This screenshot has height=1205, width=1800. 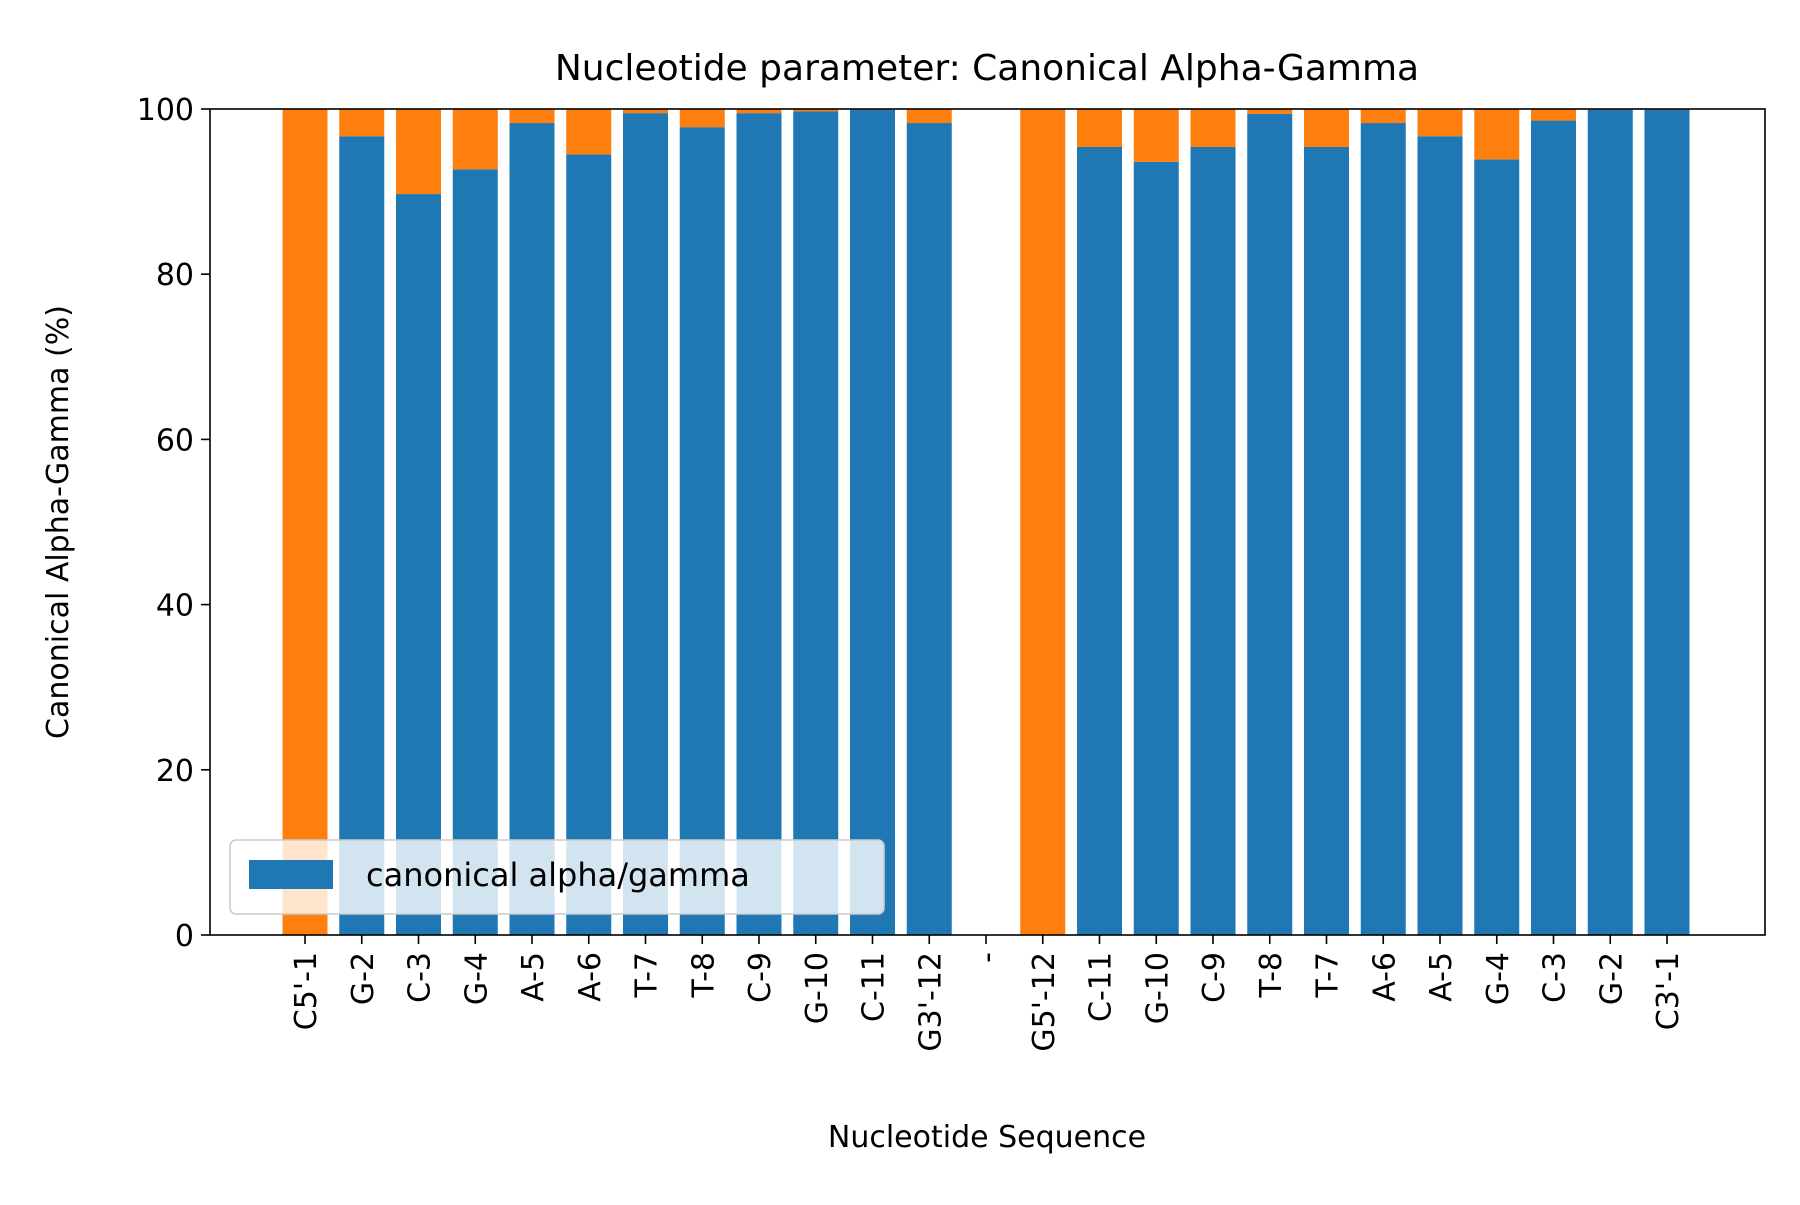 I want to click on y-tick-label: 100, so click(x=165, y=110).